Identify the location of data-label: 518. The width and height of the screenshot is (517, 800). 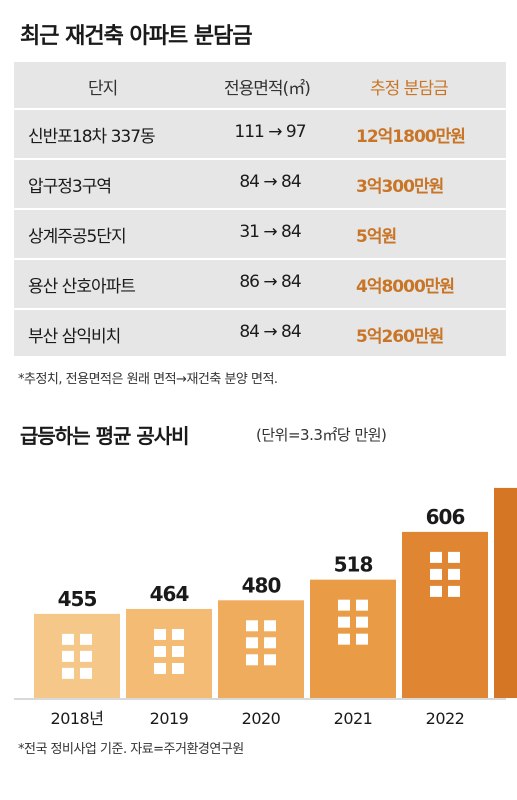
(353, 565).